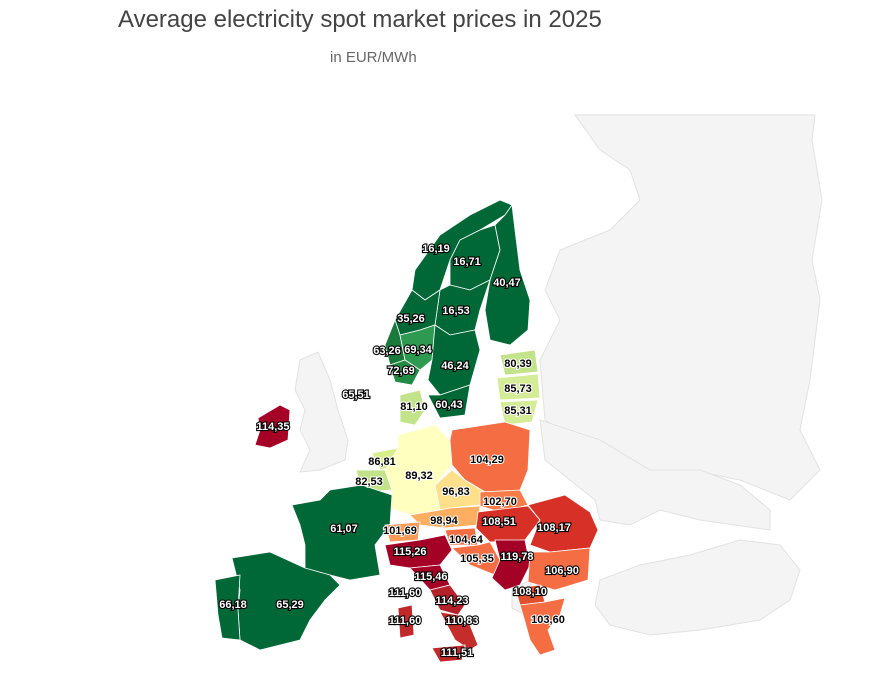 The height and width of the screenshot is (699, 874). I want to click on label-LT: 85,31, so click(518, 411).